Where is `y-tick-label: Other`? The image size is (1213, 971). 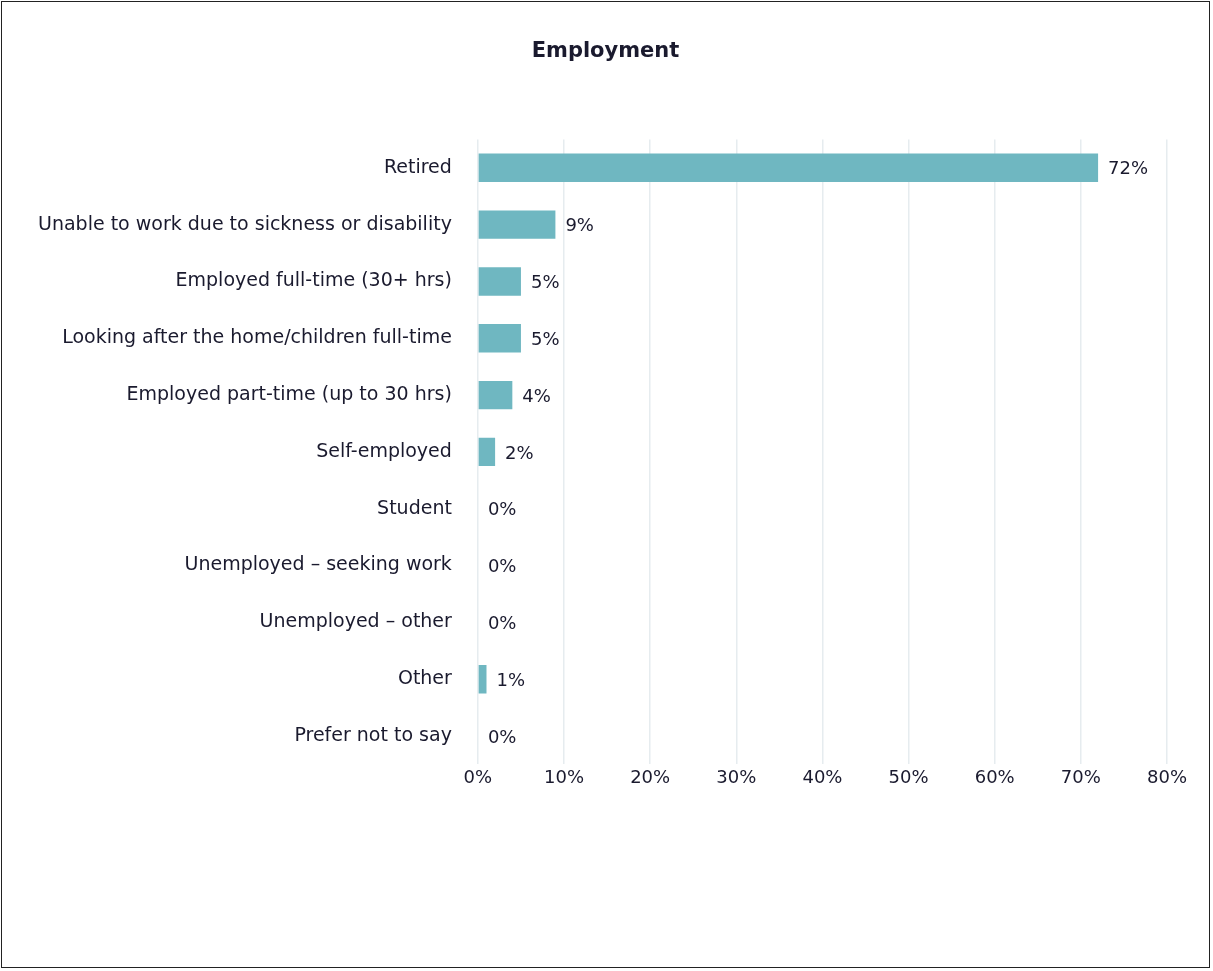 y-tick-label: Other is located at coordinates (425, 677).